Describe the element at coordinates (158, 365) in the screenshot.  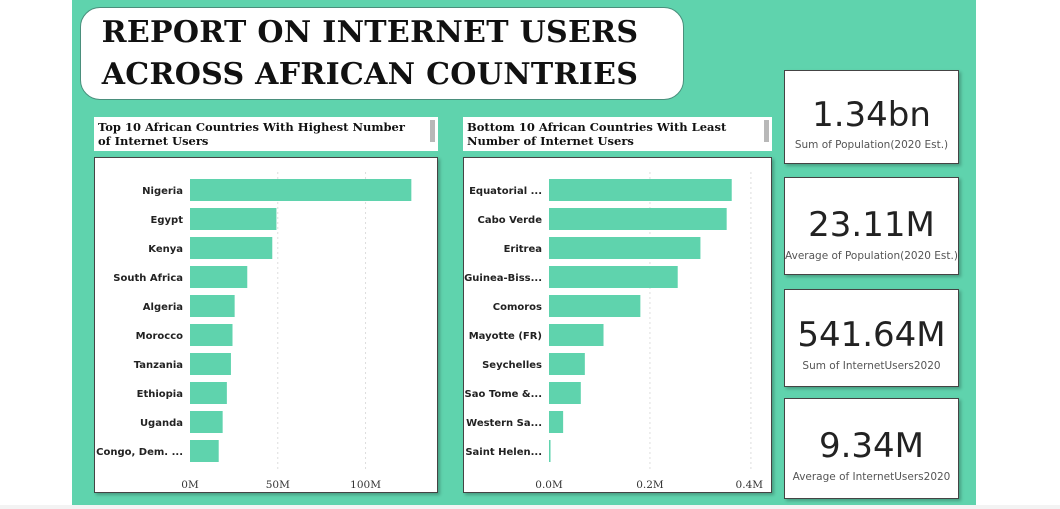
I see `top10-category-label: Tanzania` at that location.